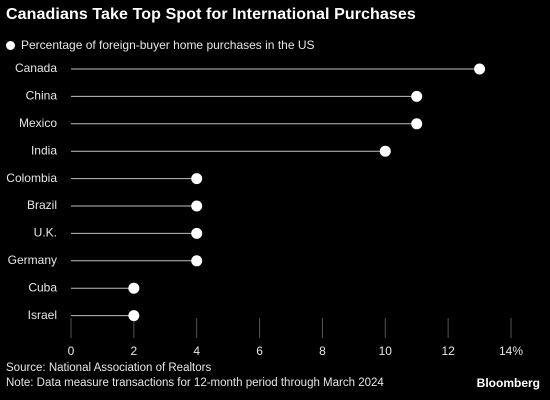 This screenshot has width=550, height=400. What do you see at coordinates (511, 351) in the screenshot?
I see `x-tick-label: 14%` at bounding box center [511, 351].